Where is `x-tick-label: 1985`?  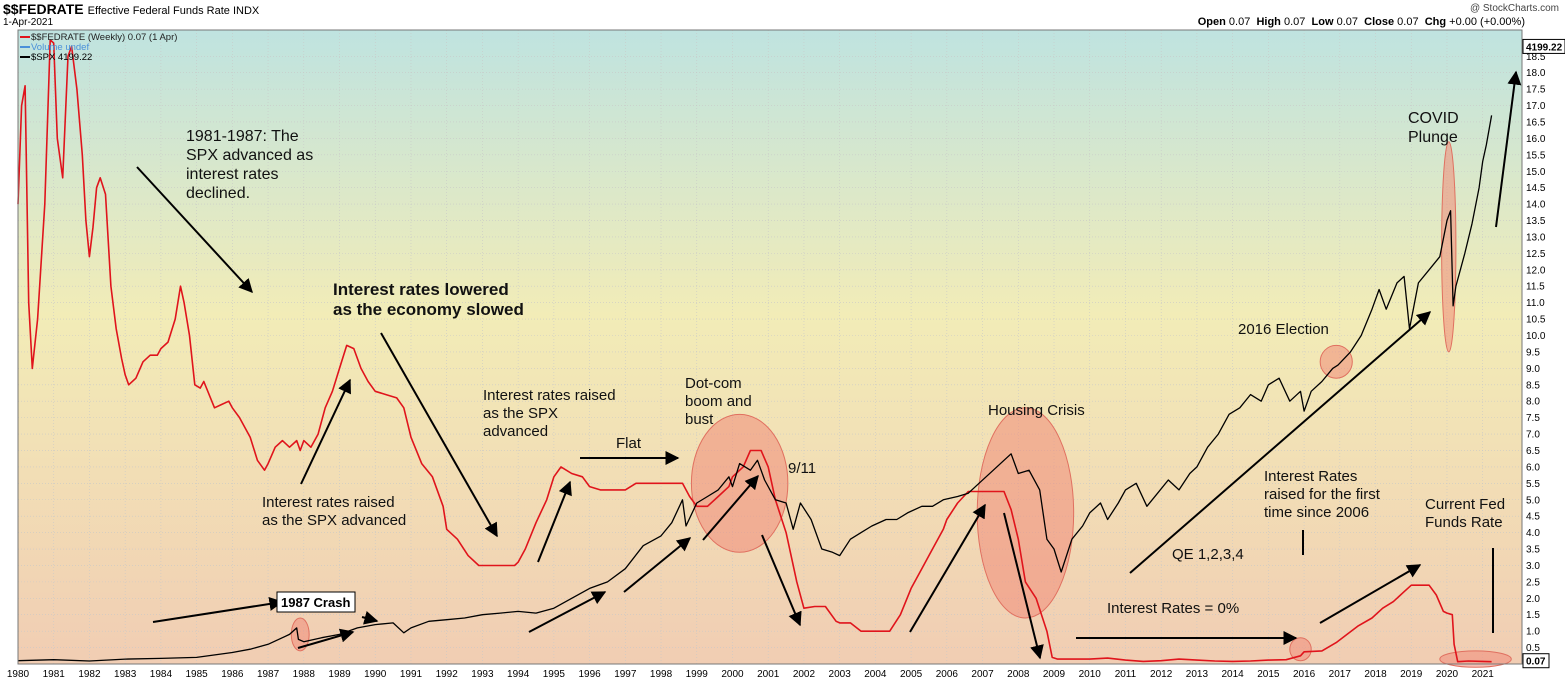 x-tick-label: 1985 is located at coordinates (196, 674).